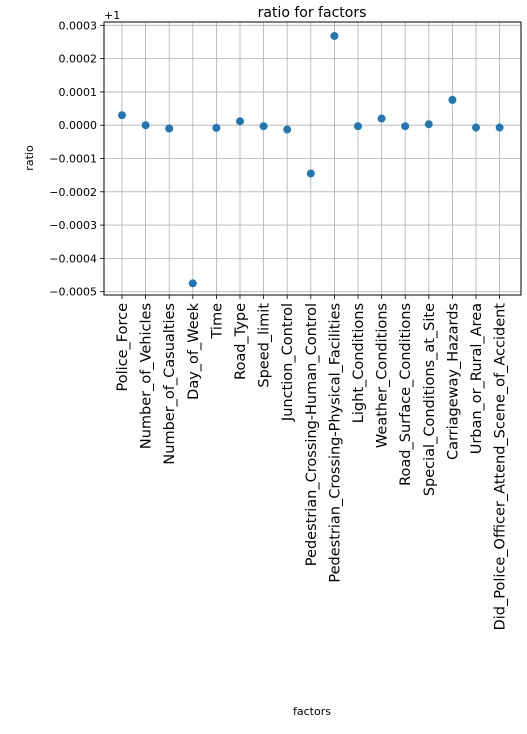 The height and width of the screenshot is (734, 527). Describe the element at coordinates (29, 158) in the screenshot. I see `y-axis-label: ratio` at that location.